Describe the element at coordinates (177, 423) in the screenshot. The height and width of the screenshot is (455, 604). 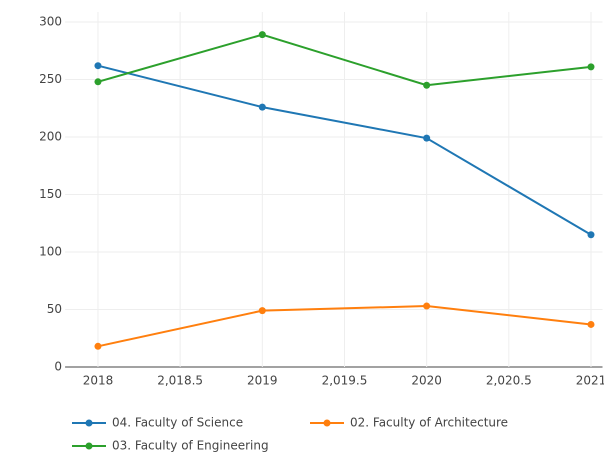
I see `legend-label: 04. Faculty of Science` at that location.